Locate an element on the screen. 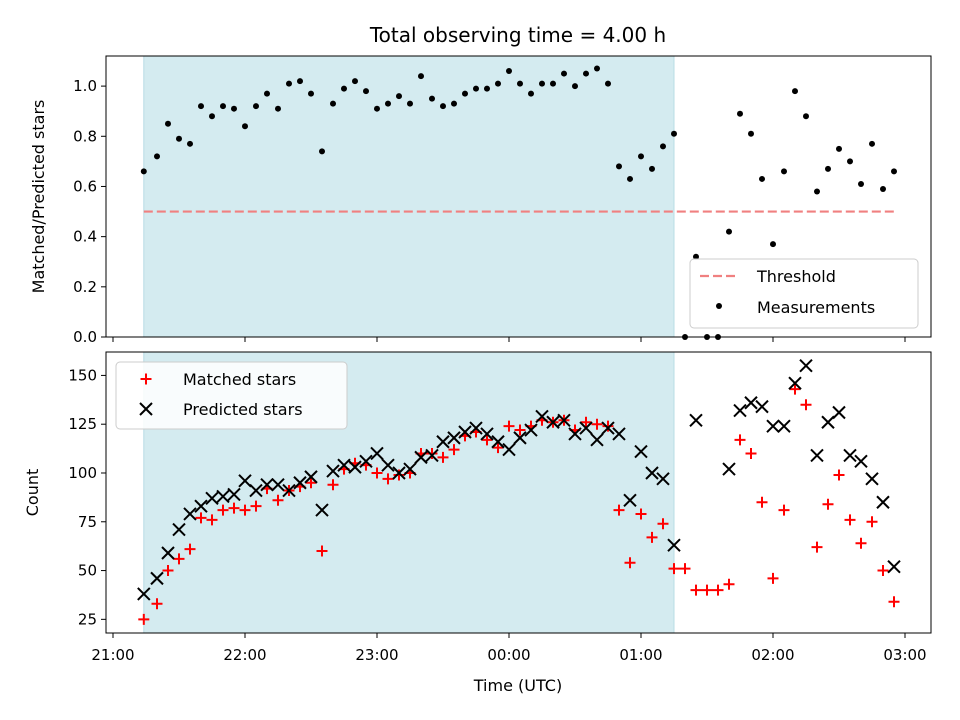 The height and width of the screenshot is (720, 960). y-axis-label: Count is located at coordinates (32, 493).